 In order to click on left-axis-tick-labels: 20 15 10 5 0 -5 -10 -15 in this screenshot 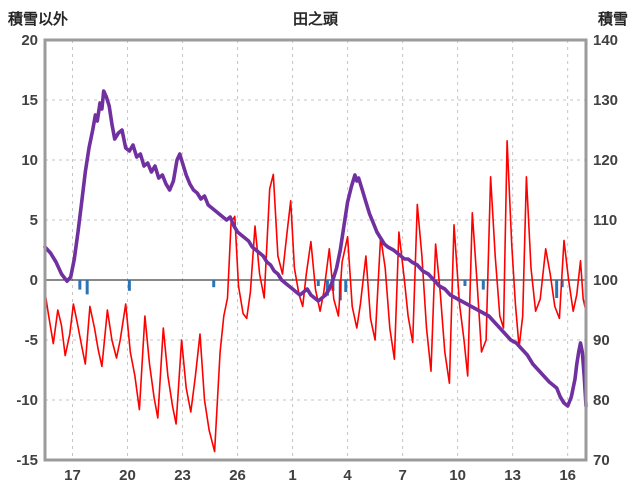, I will do `click(27, 250)`.